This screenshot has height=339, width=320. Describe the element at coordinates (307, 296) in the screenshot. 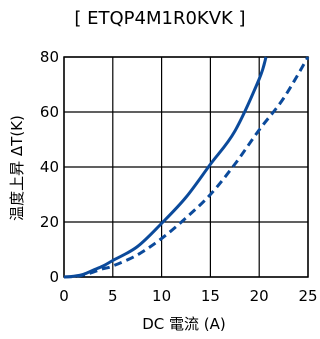

I see `x-tick-label: 25` at that location.